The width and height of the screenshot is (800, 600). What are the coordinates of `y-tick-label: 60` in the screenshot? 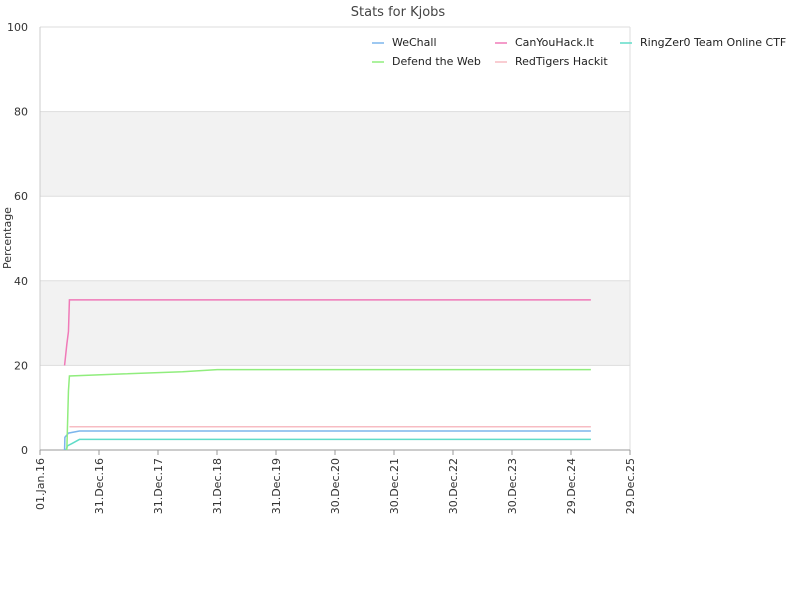 It's located at (21, 196).